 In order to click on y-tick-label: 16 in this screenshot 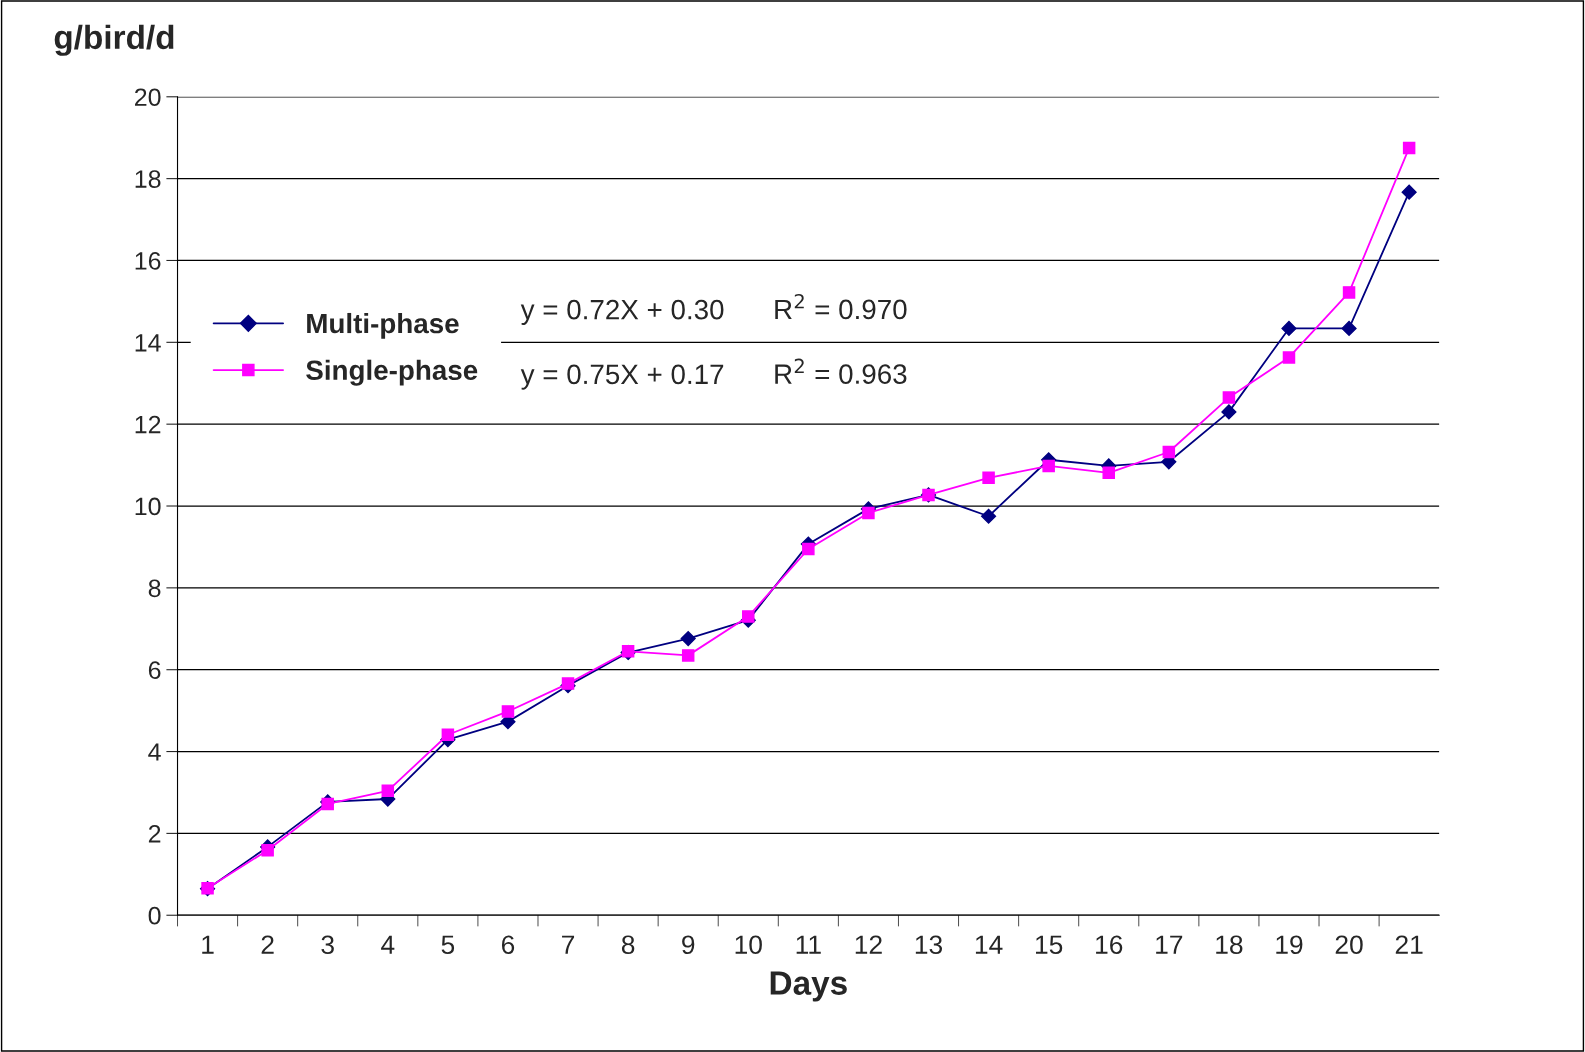, I will do `click(148, 261)`.